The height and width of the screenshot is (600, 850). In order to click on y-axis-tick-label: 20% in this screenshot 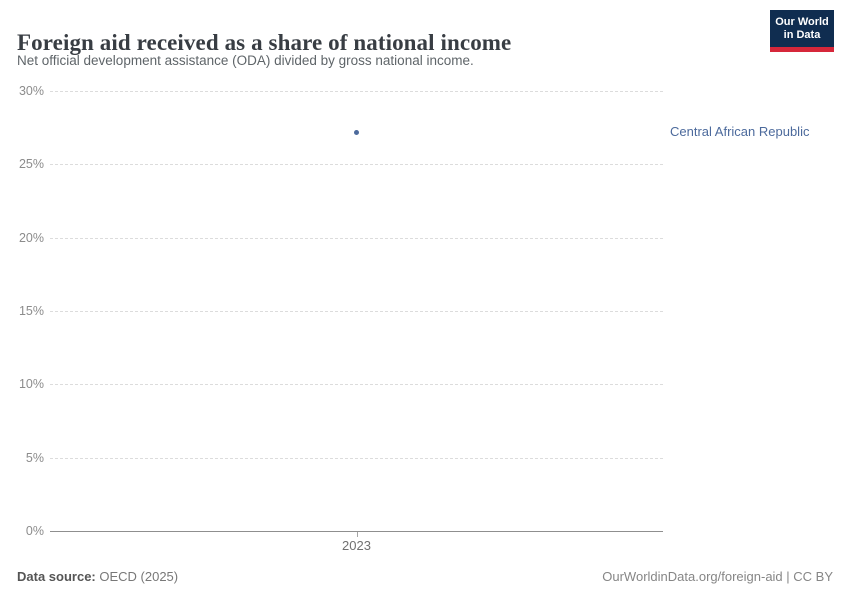, I will do `click(31, 237)`.